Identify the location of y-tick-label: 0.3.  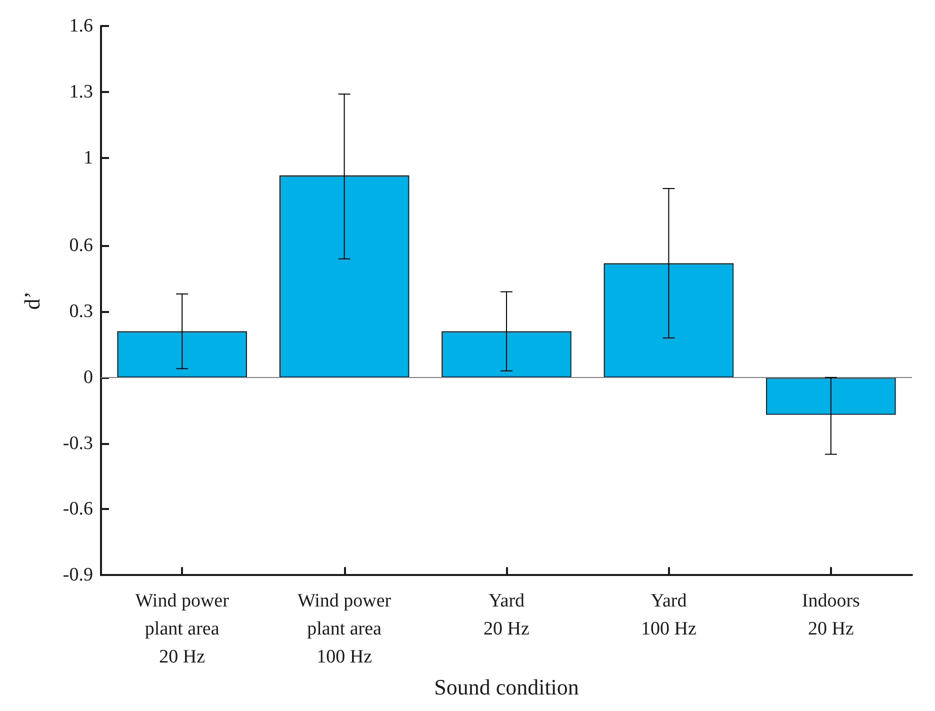
(81, 311).